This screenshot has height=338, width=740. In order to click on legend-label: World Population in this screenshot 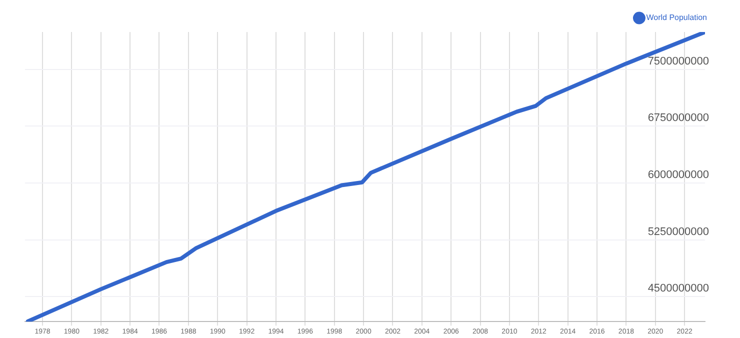, I will do `click(677, 17)`.